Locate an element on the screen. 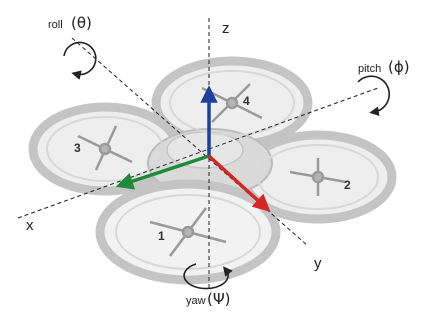 Image resolution: width=432 pixels, height=330 pixels. pitch-symbol: (ϕ) is located at coordinates (399, 67).